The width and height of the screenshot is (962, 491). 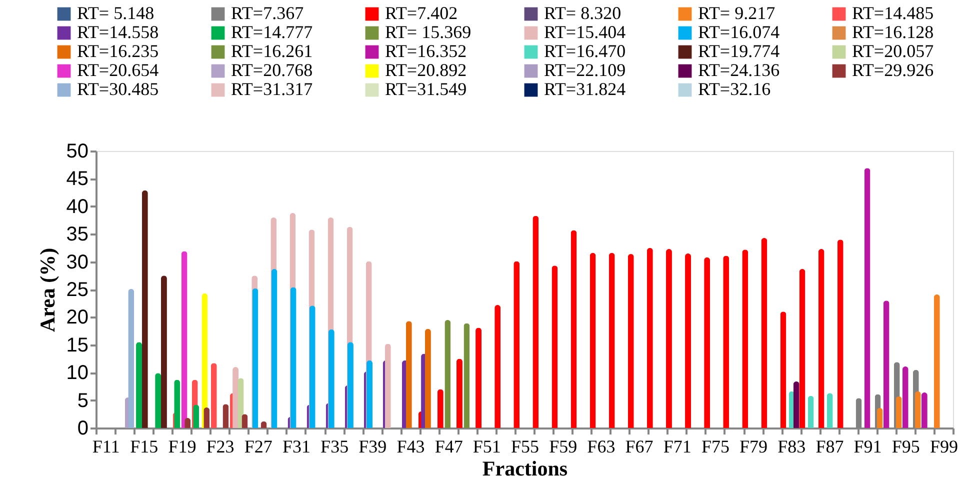 I want to click on legend-label: RT=31.317, so click(x=272, y=89).